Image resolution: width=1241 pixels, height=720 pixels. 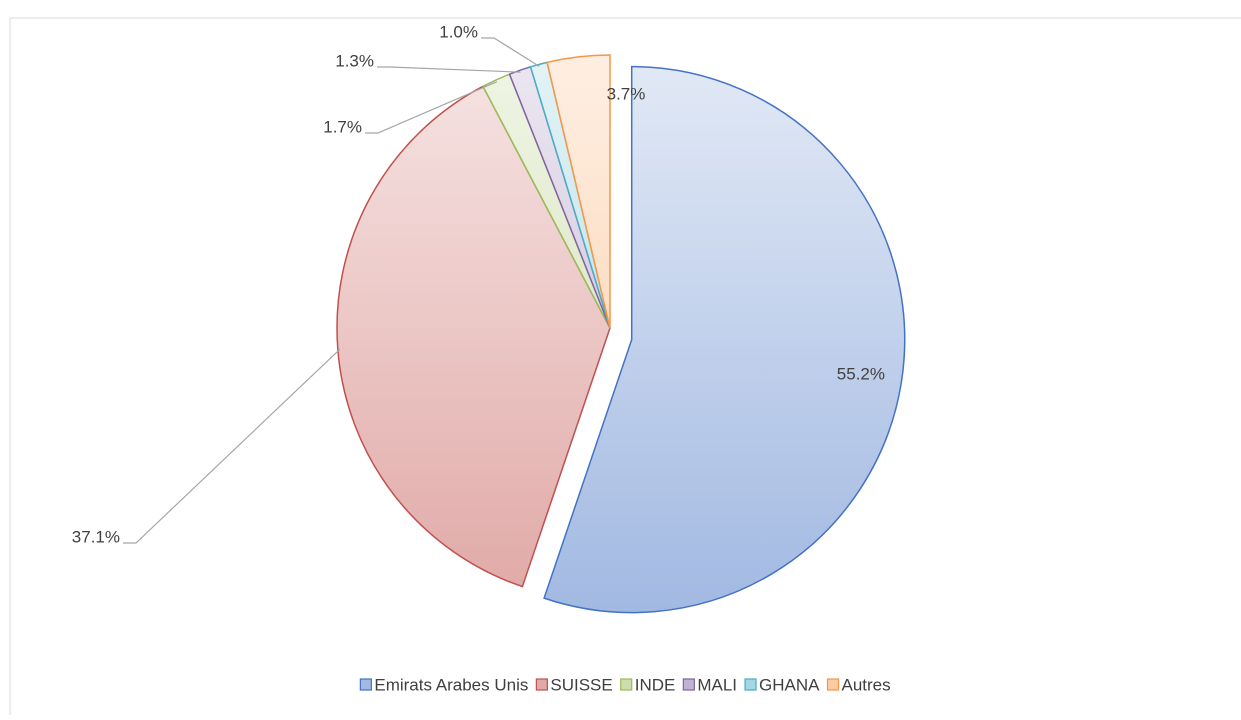 What do you see at coordinates (626, 93) in the screenshot?
I see `data-label: 3.7%` at bounding box center [626, 93].